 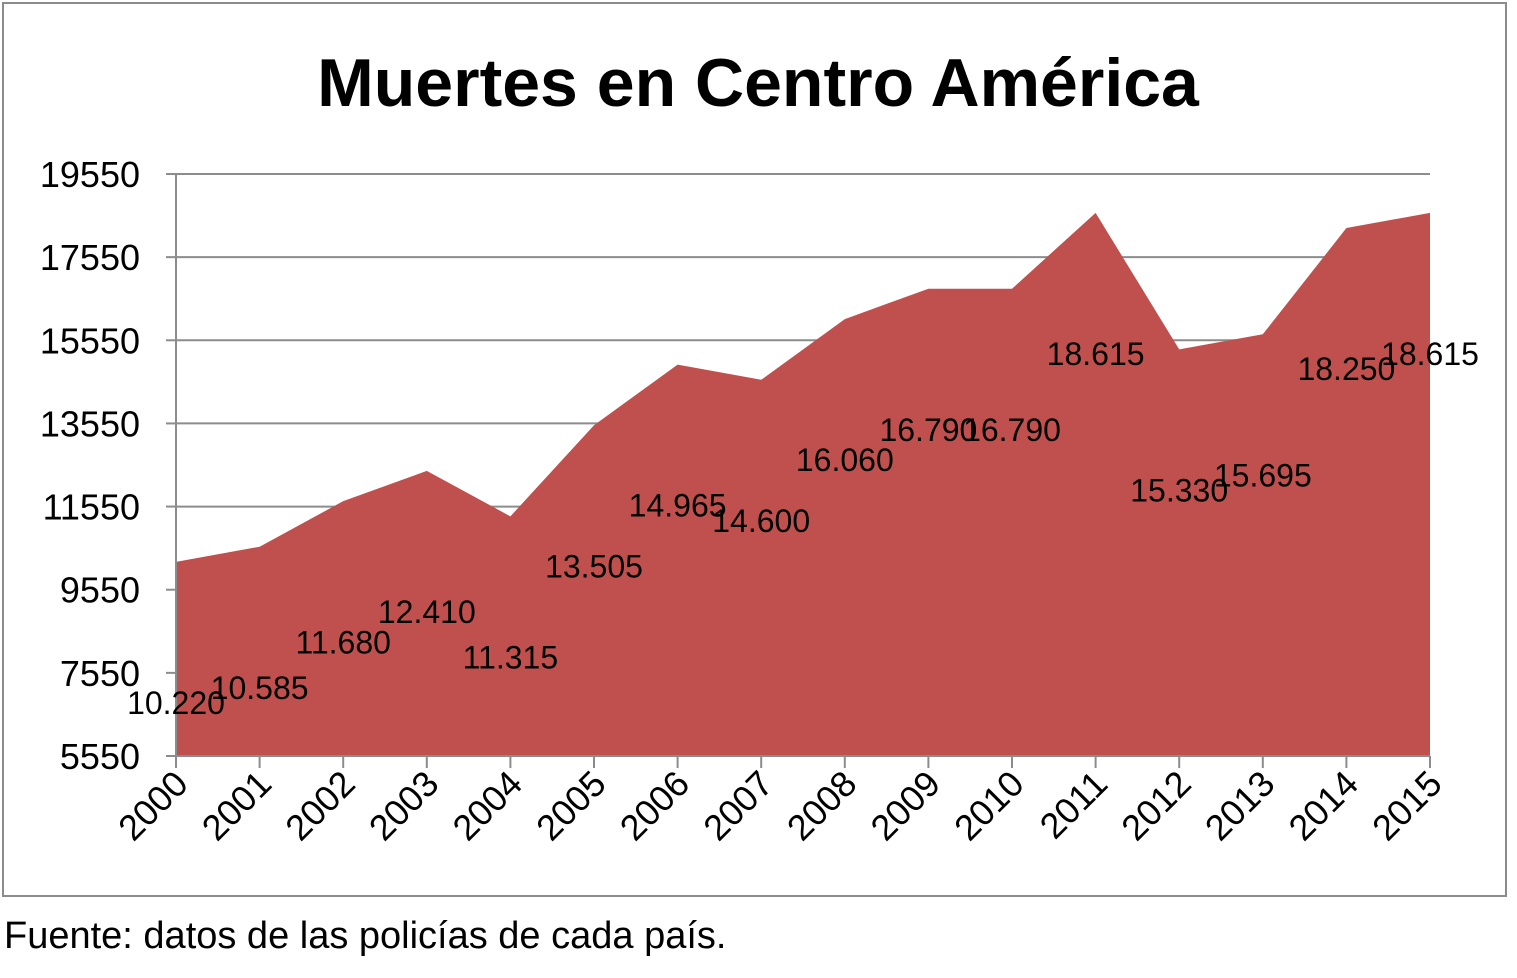 I want to click on y-tick-label-13550: 13550, so click(x=90, y=423).